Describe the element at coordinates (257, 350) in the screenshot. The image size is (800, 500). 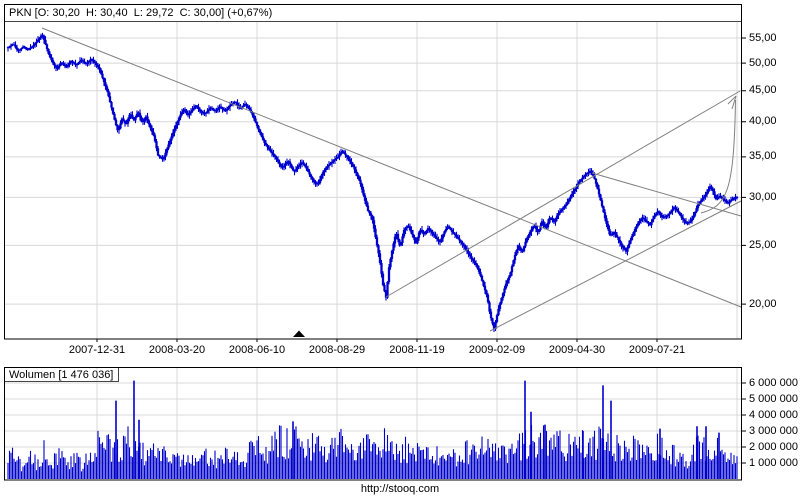
I see `date-tick-label: 2008-06-10` at that location.